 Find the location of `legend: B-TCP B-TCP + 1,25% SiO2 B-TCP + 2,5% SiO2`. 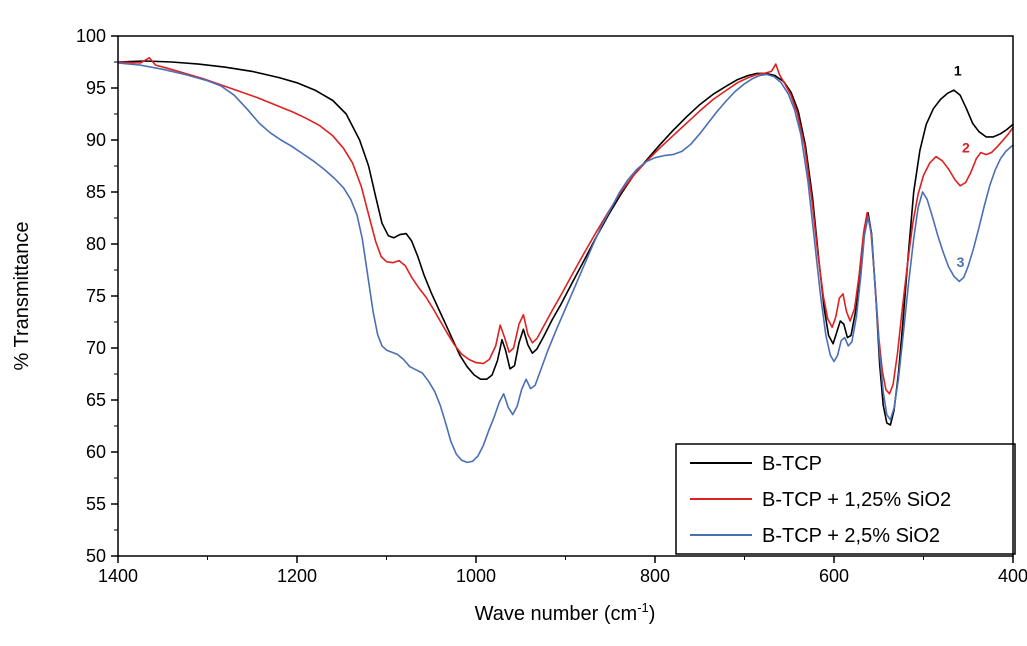

legend: B-TCP B-TCP + 1,25% SiO2 B-TCP + 2,5% SiO2 is located at coordinates (845, 499).